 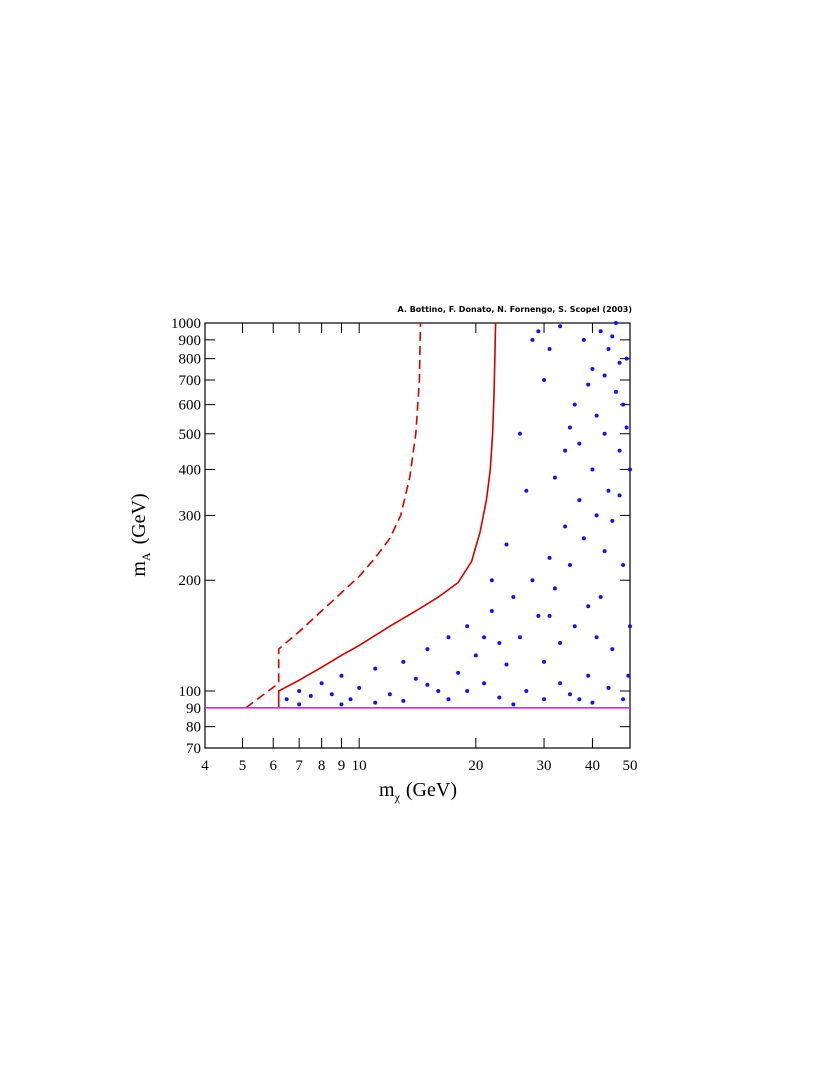 I want to click on x-tick-label: 30, so click(x=544, y=766).